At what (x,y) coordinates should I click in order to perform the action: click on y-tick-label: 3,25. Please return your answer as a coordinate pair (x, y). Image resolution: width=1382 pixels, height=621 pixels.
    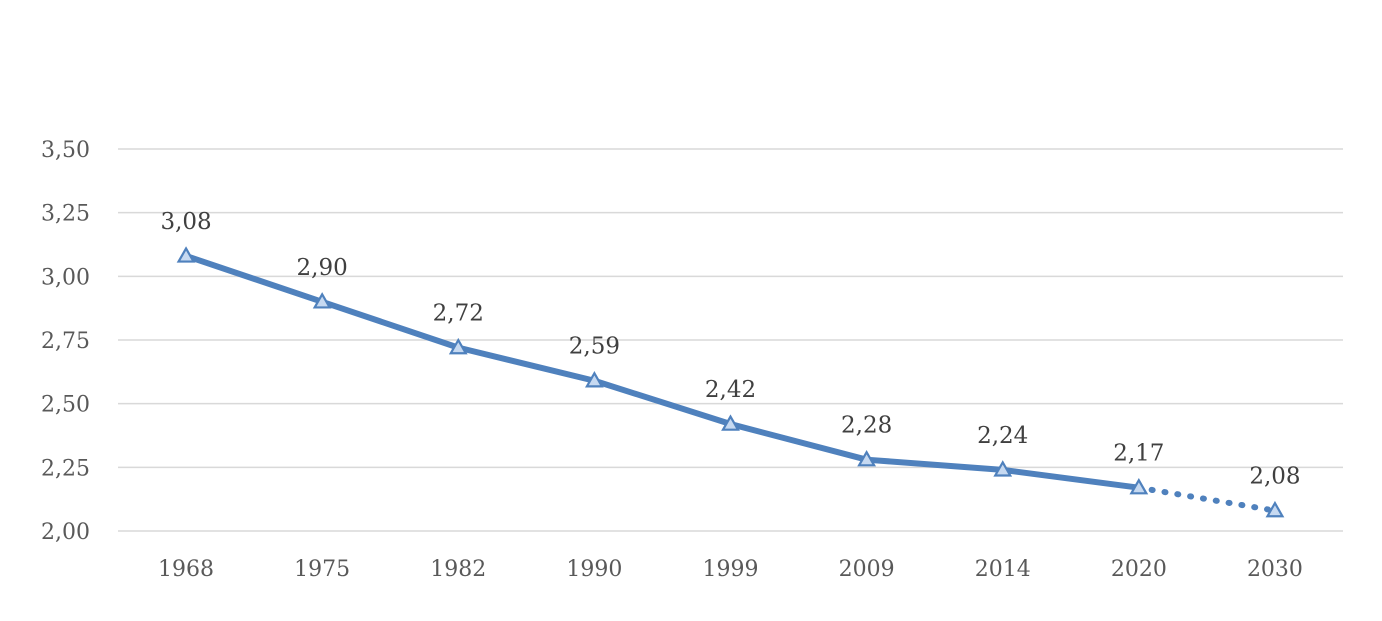
    Looking at the image, I should click on (65, 214).